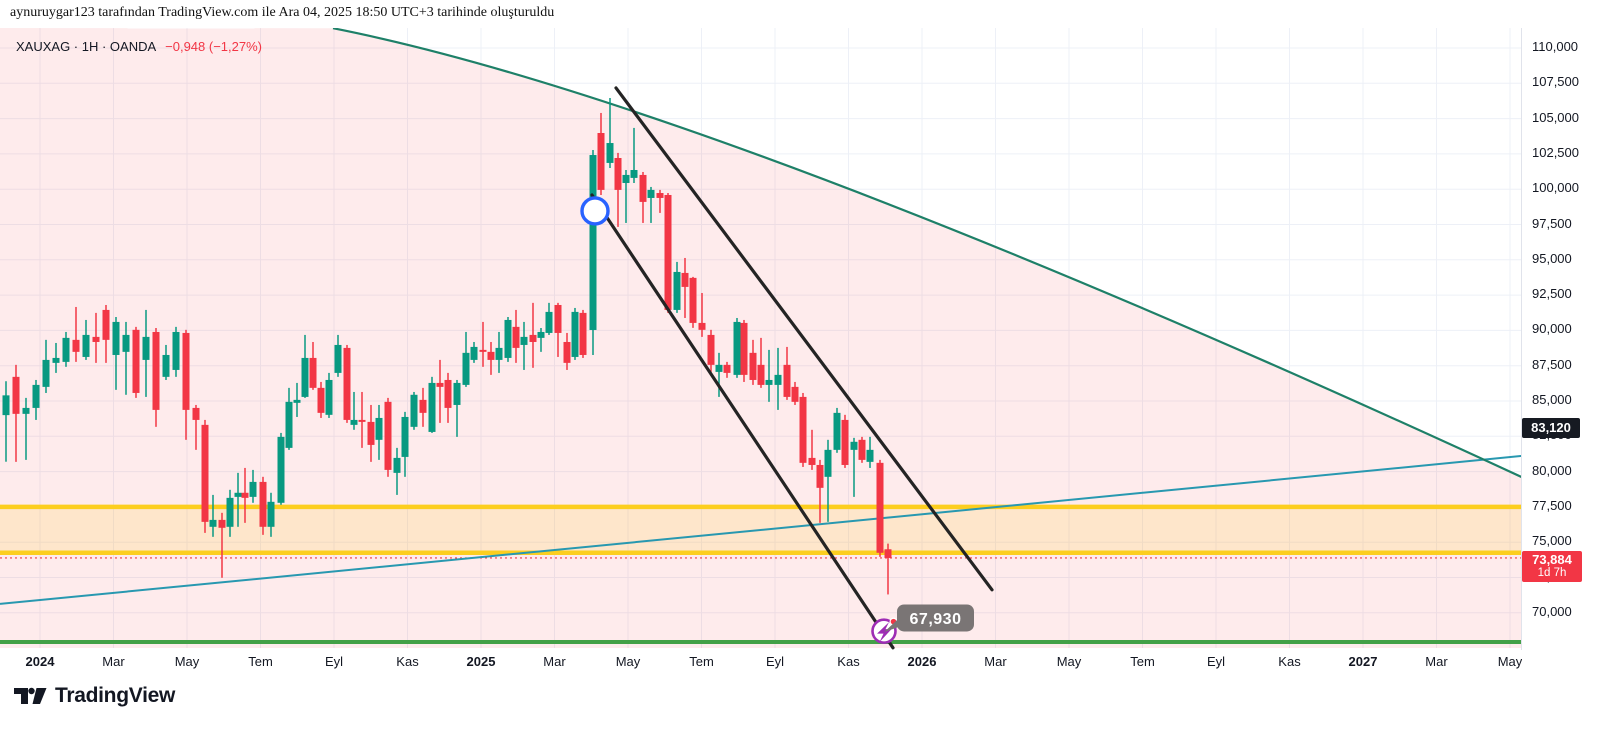 This screenshot has width=1600, height=745. I want to click on price-tick-label: 92,500, so click(1552, 294).